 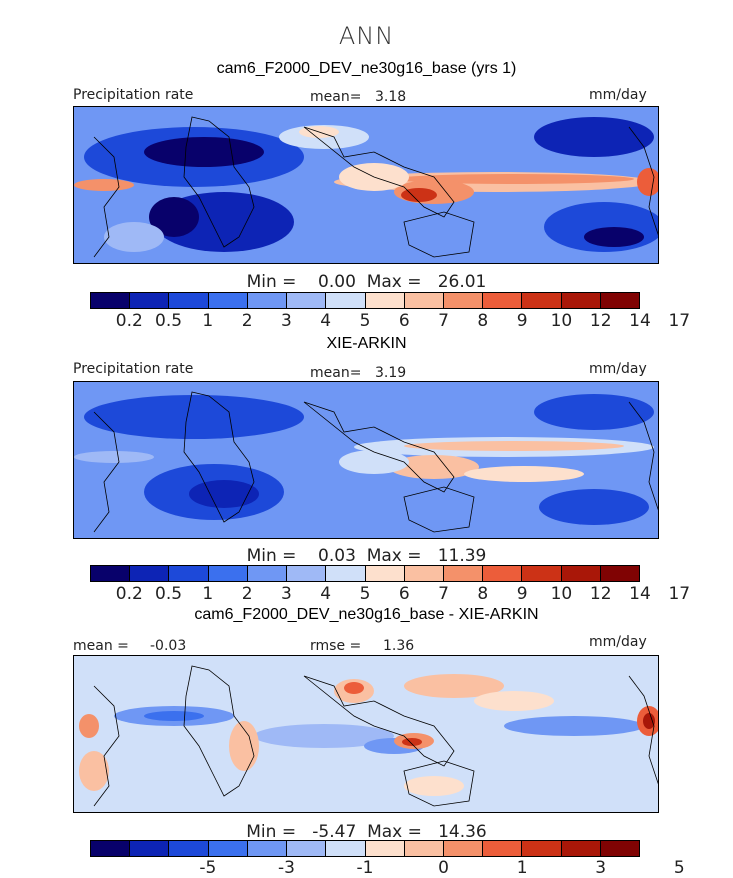 I want to click on panel3-colorbar, so click(x=365, y=848).